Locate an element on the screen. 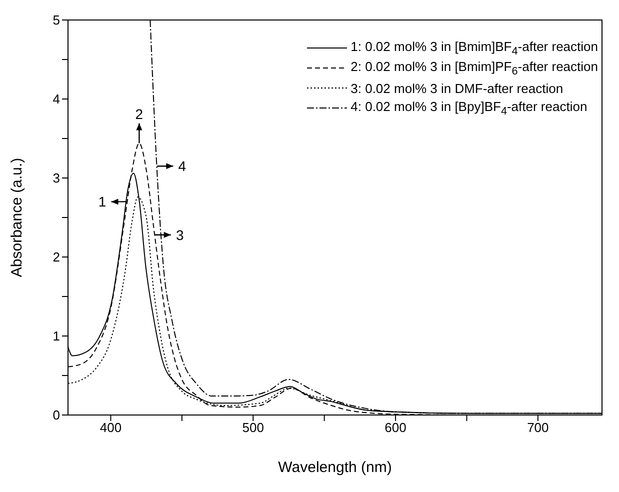  x-tick-label: 700 is located at coordinates (538, 428).